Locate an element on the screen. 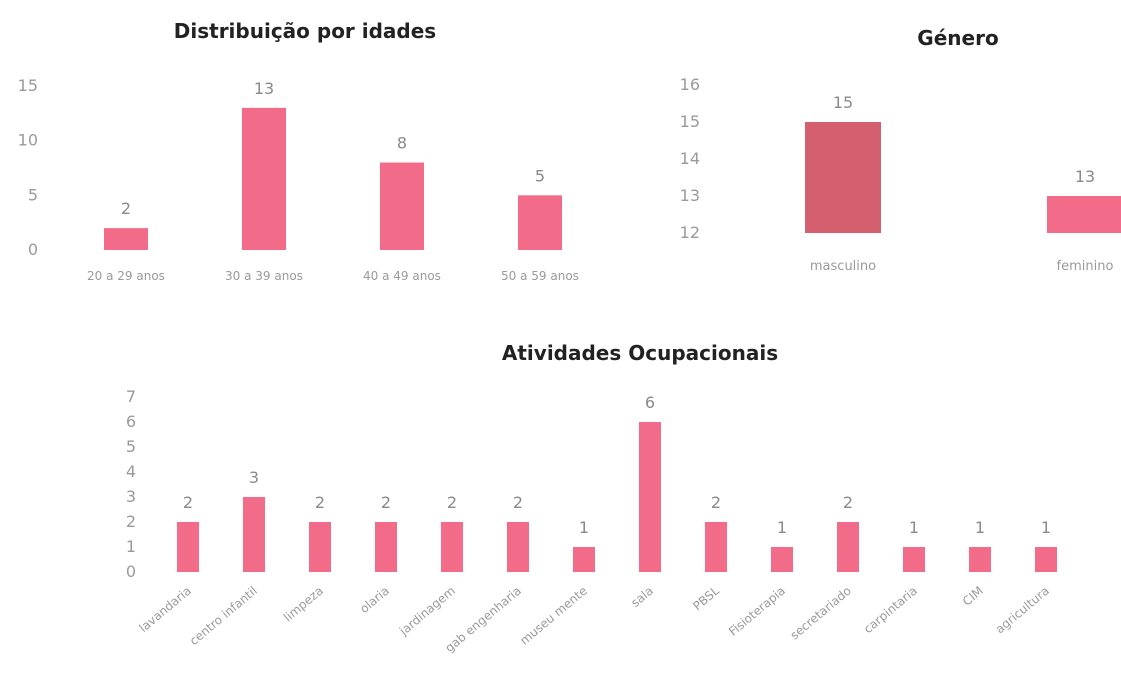 The height and width of the screenshot is (682, 1121). y-tick-label: 3 is located at coordinates (131, 496).